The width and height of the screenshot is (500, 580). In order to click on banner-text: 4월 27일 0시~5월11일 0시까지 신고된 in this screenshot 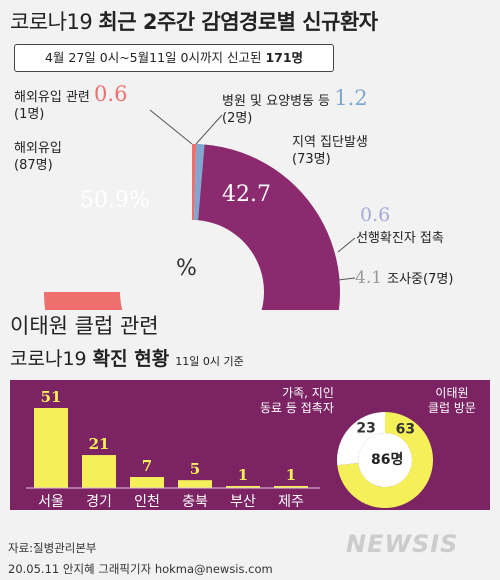, I will do `click(153, 57)`.